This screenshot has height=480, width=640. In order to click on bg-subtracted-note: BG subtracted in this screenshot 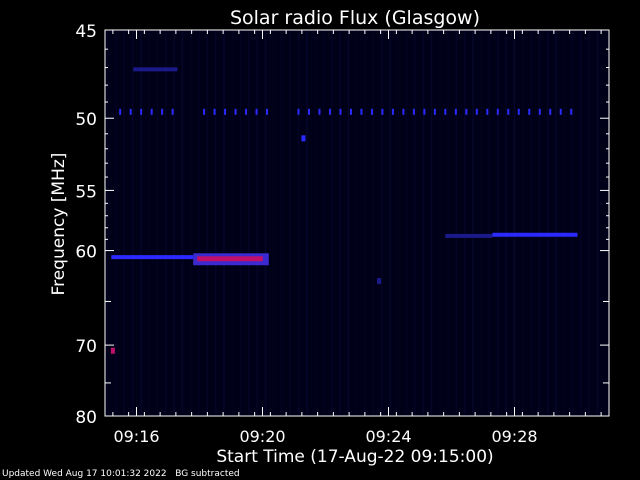, I will do `click(207, 474)`.